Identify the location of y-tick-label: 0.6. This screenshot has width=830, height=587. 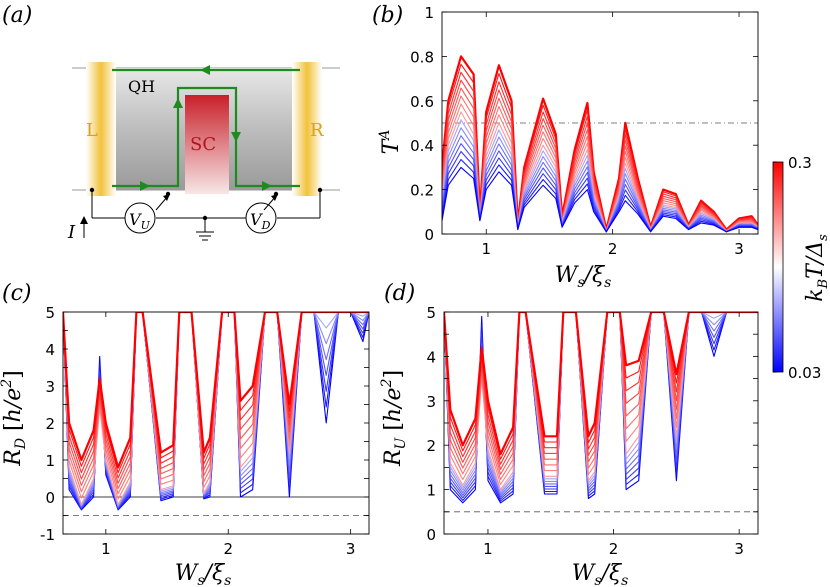
(422, 102).